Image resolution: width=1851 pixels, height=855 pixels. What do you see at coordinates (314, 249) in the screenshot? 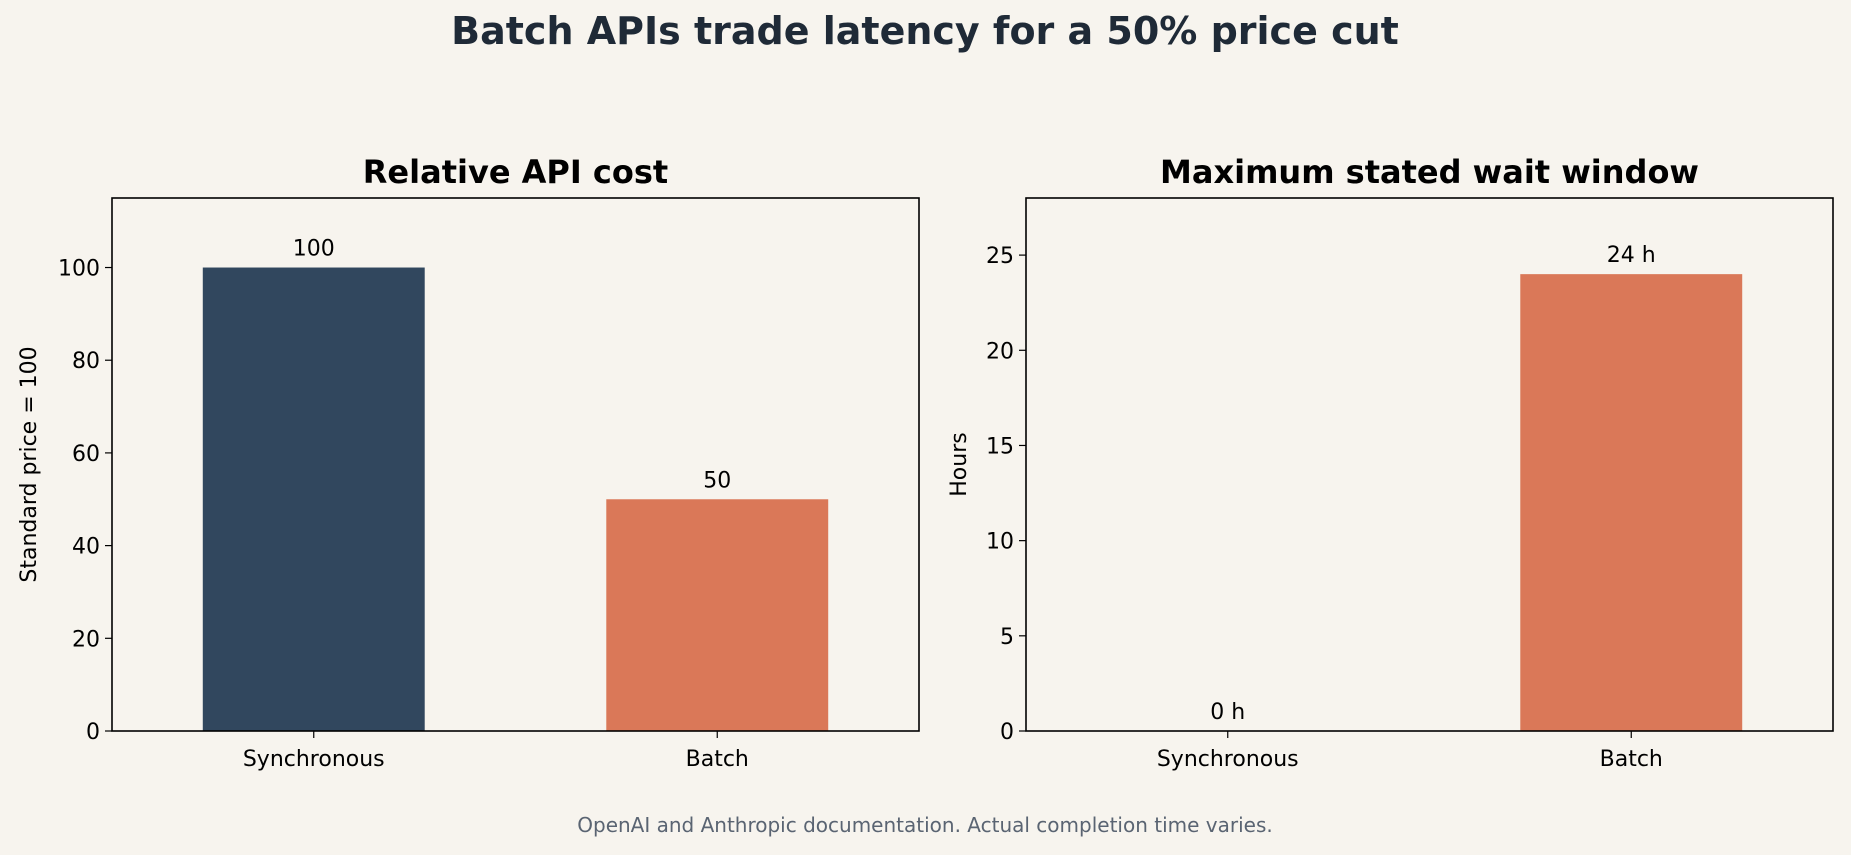
I see `bar-value-label: 100` at bounding box center [314, 249].